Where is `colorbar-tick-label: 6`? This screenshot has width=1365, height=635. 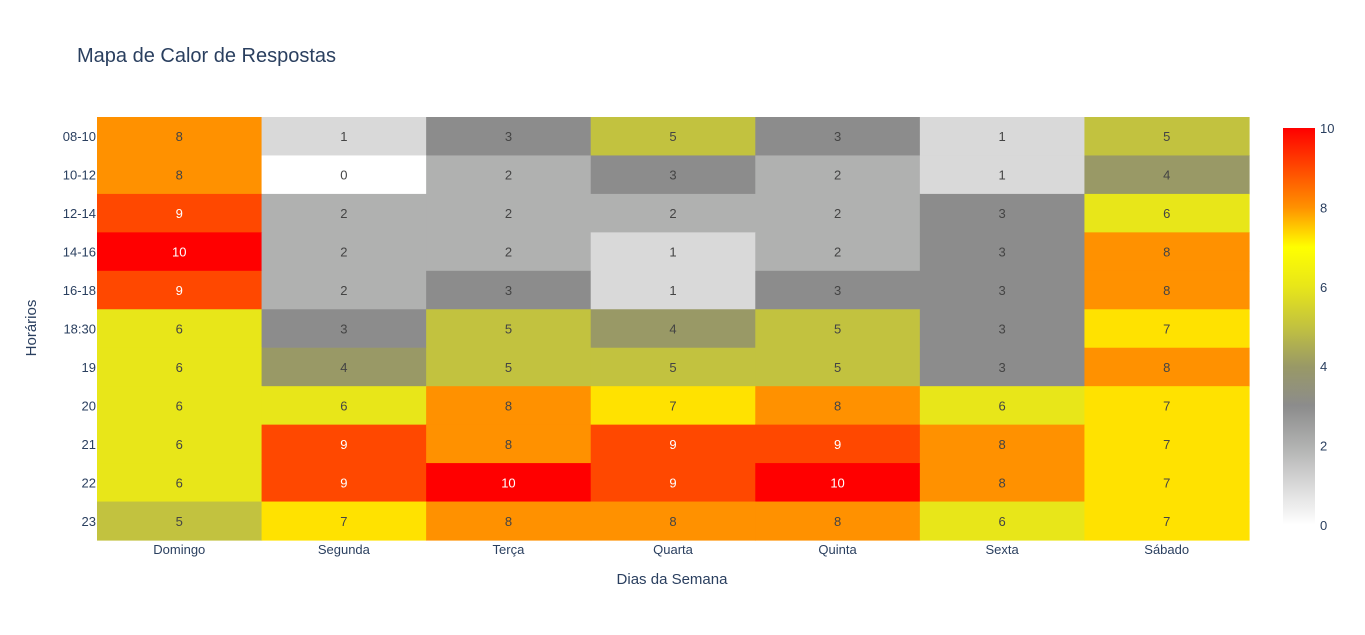
colorbar-tick-label: 6 is located at coordinates (1323, 287).